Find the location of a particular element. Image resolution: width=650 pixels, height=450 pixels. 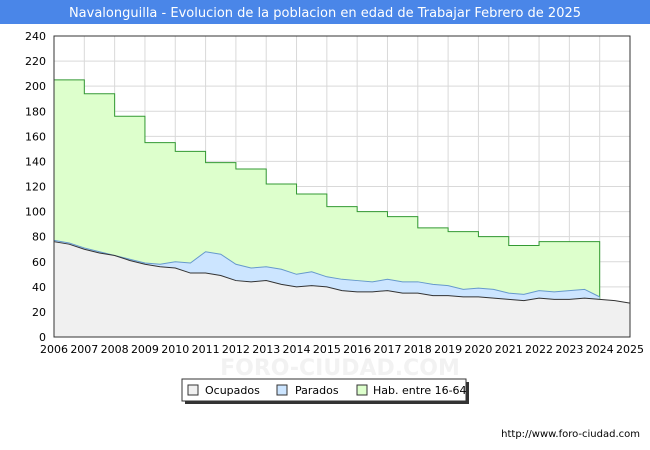

legend-label-ocupados: Ocupados is located at coordinates (232, 390).